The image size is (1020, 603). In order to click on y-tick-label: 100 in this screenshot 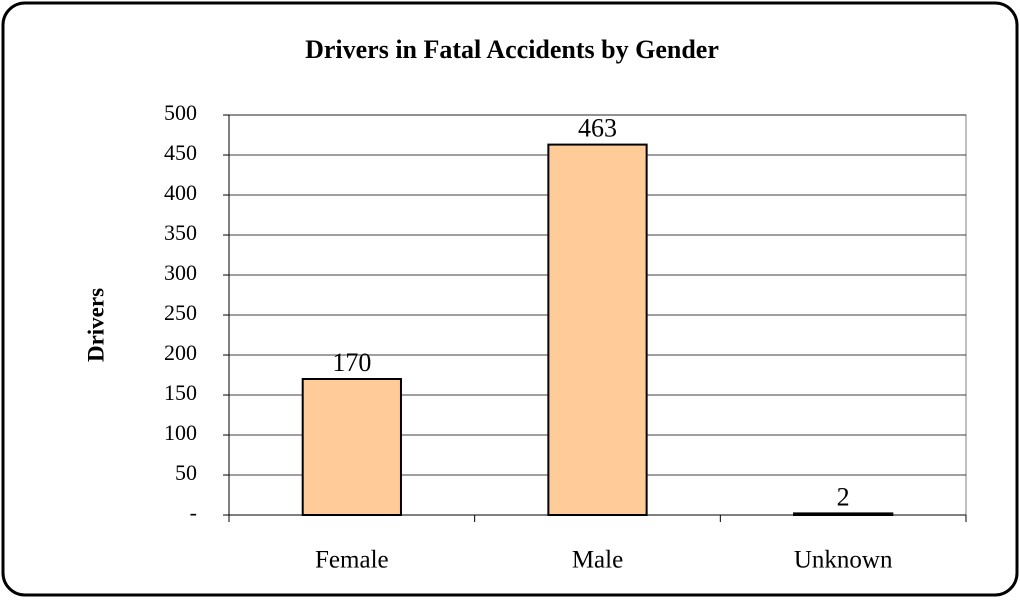, I will do `click(180, 432)`.